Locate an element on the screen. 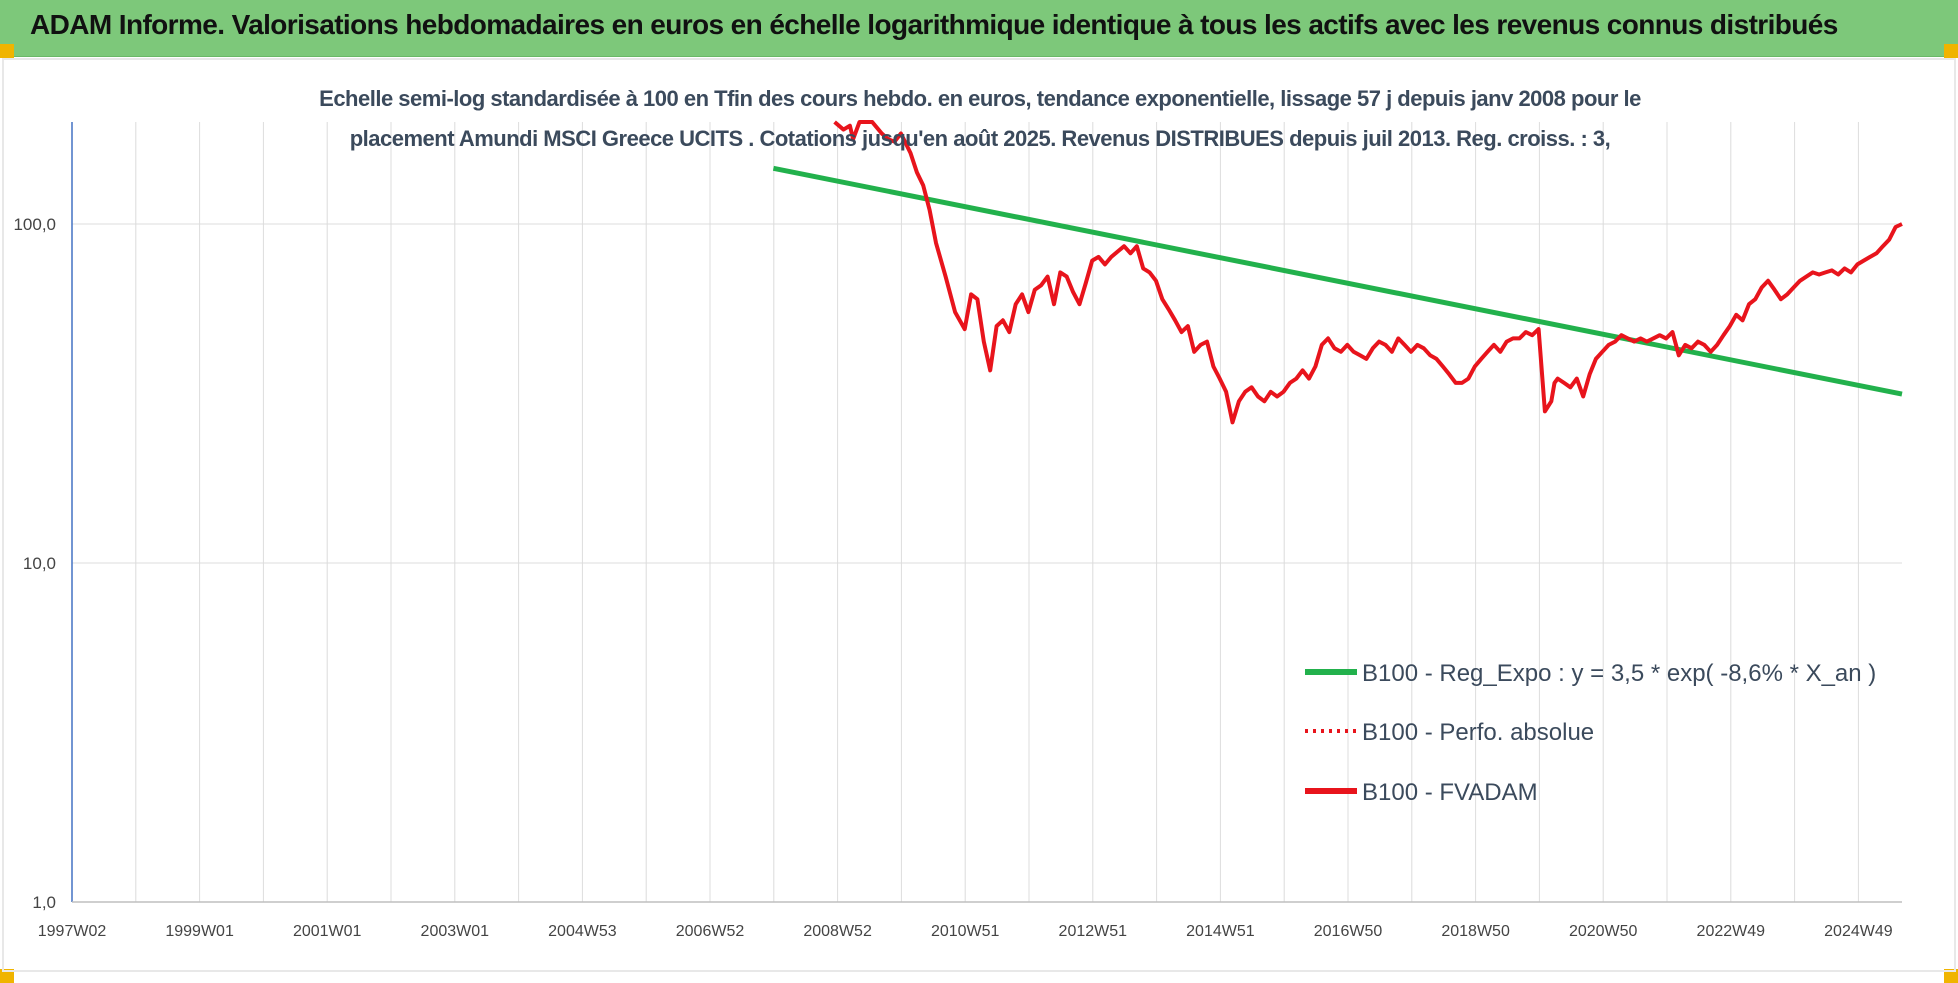 The height and width of the screenshot is (983, 1958). legend-item-fvadam-label: B100 - FVADAM is located at coordinates (1450, 792).